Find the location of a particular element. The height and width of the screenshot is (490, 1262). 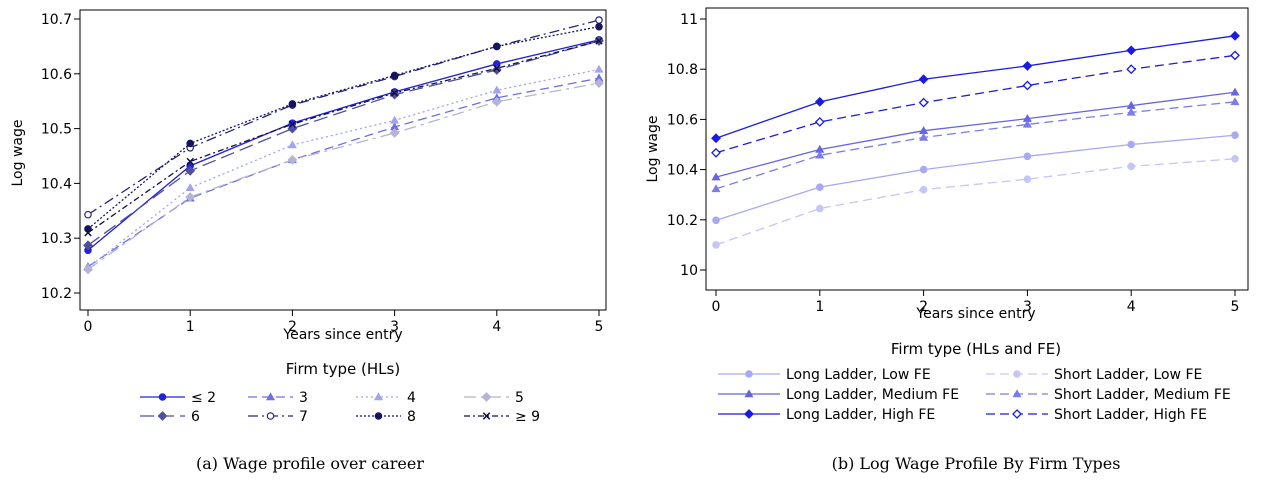

panel-a-xtick-label: 5 is located at coordinates (599, 327).